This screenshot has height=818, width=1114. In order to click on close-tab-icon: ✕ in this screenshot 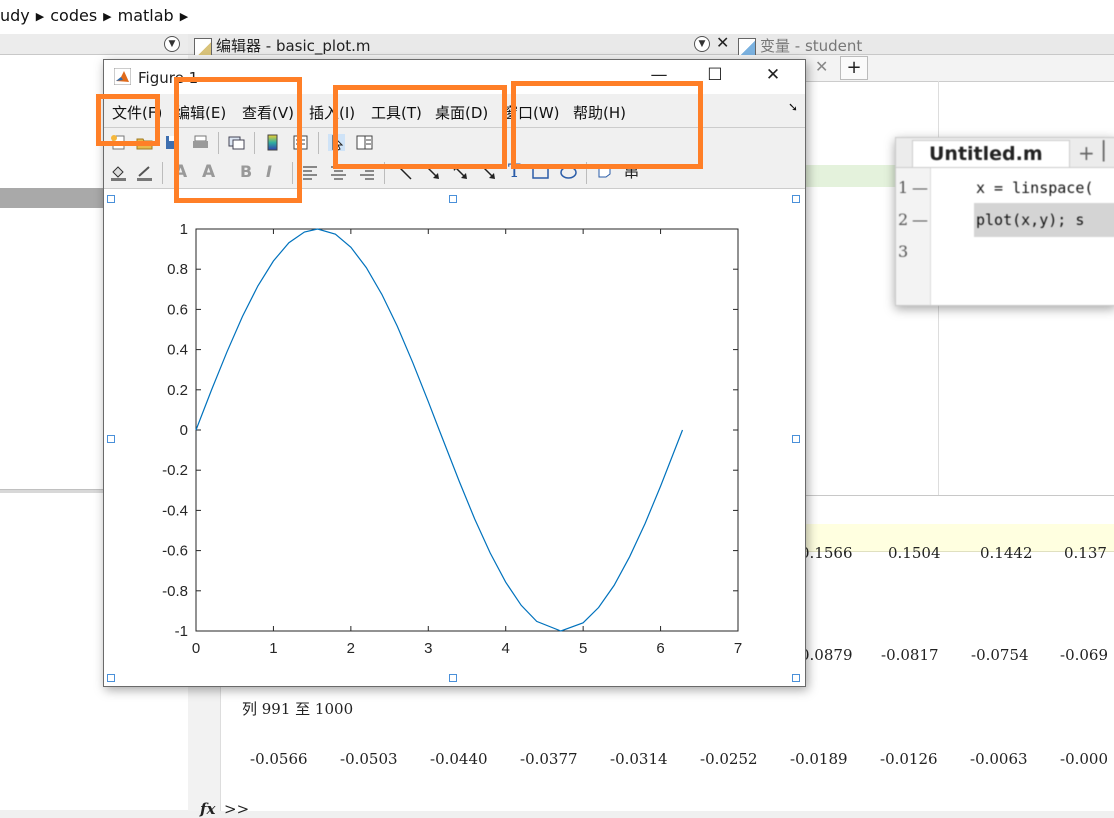, I will do `click(822, 66)`.